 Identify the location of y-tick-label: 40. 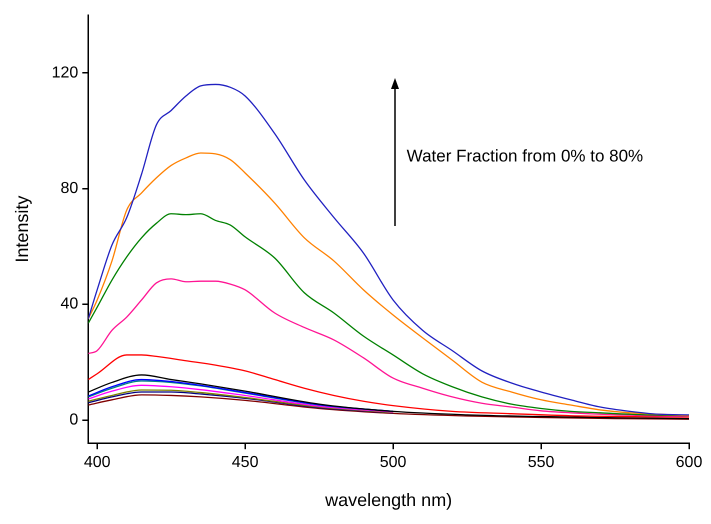
(69, 304).